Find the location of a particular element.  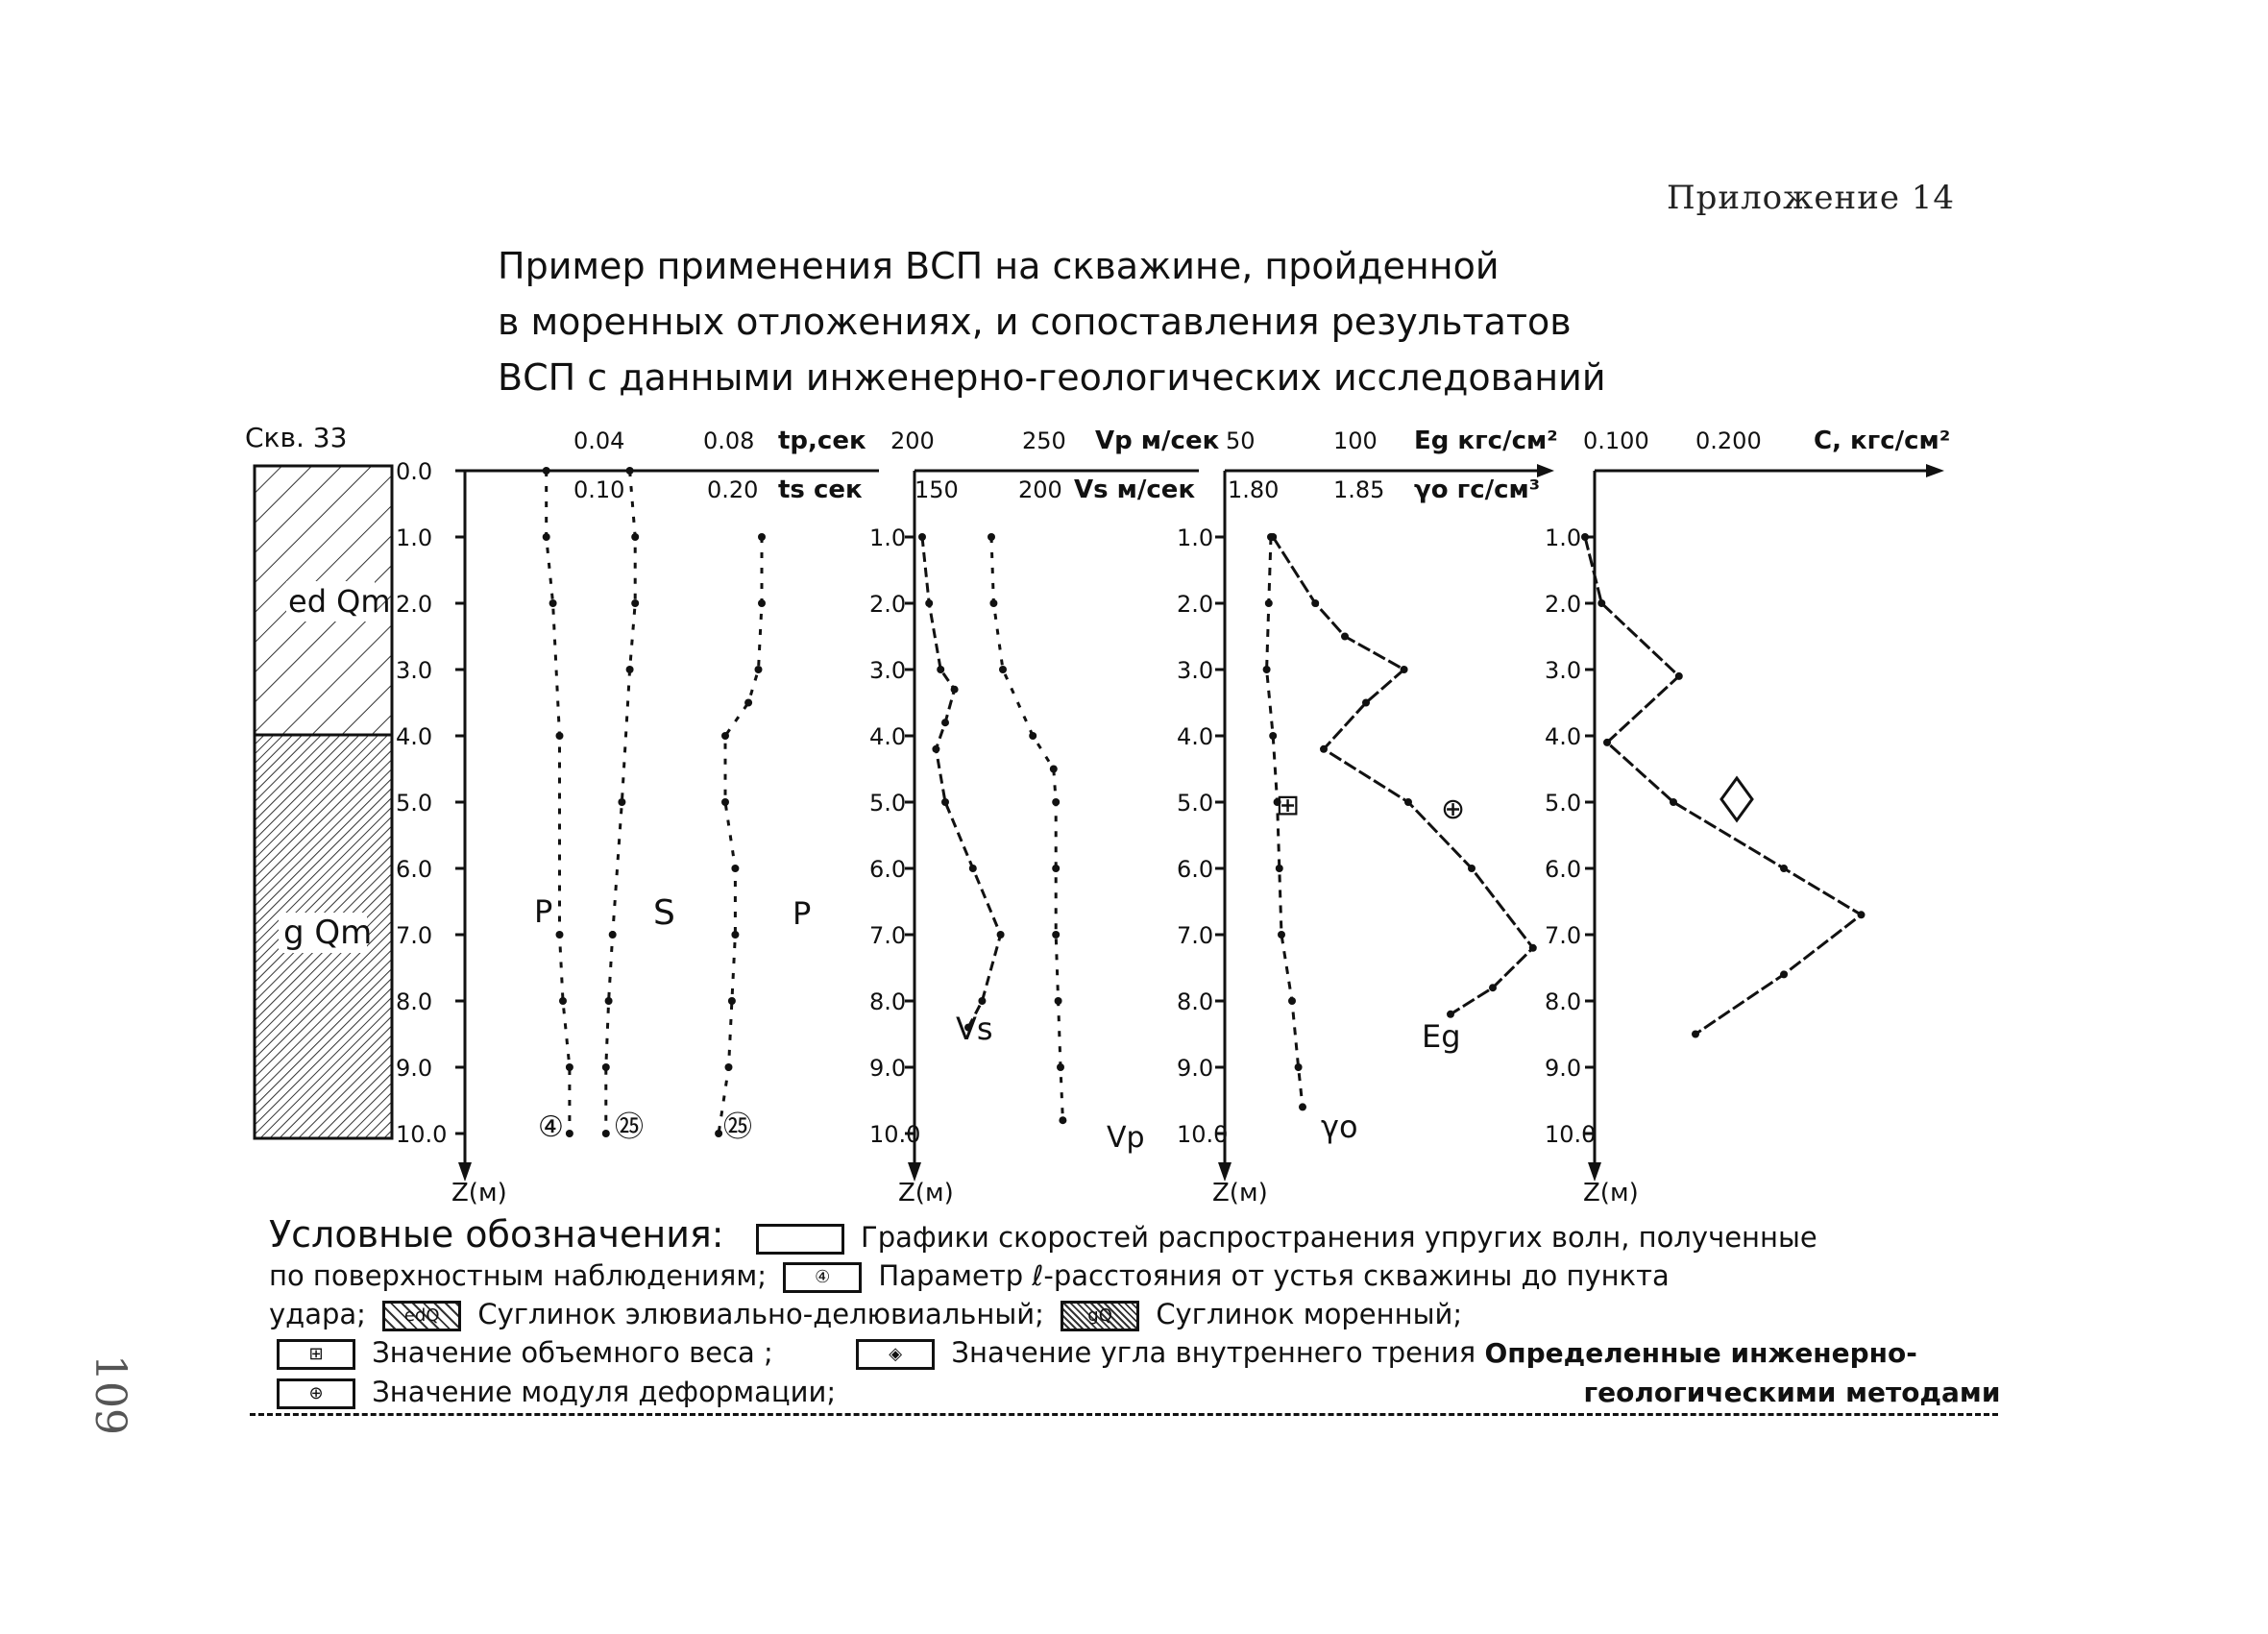

panel4-top-tick-1: 0.100 is located at coordinates (1616, 440).